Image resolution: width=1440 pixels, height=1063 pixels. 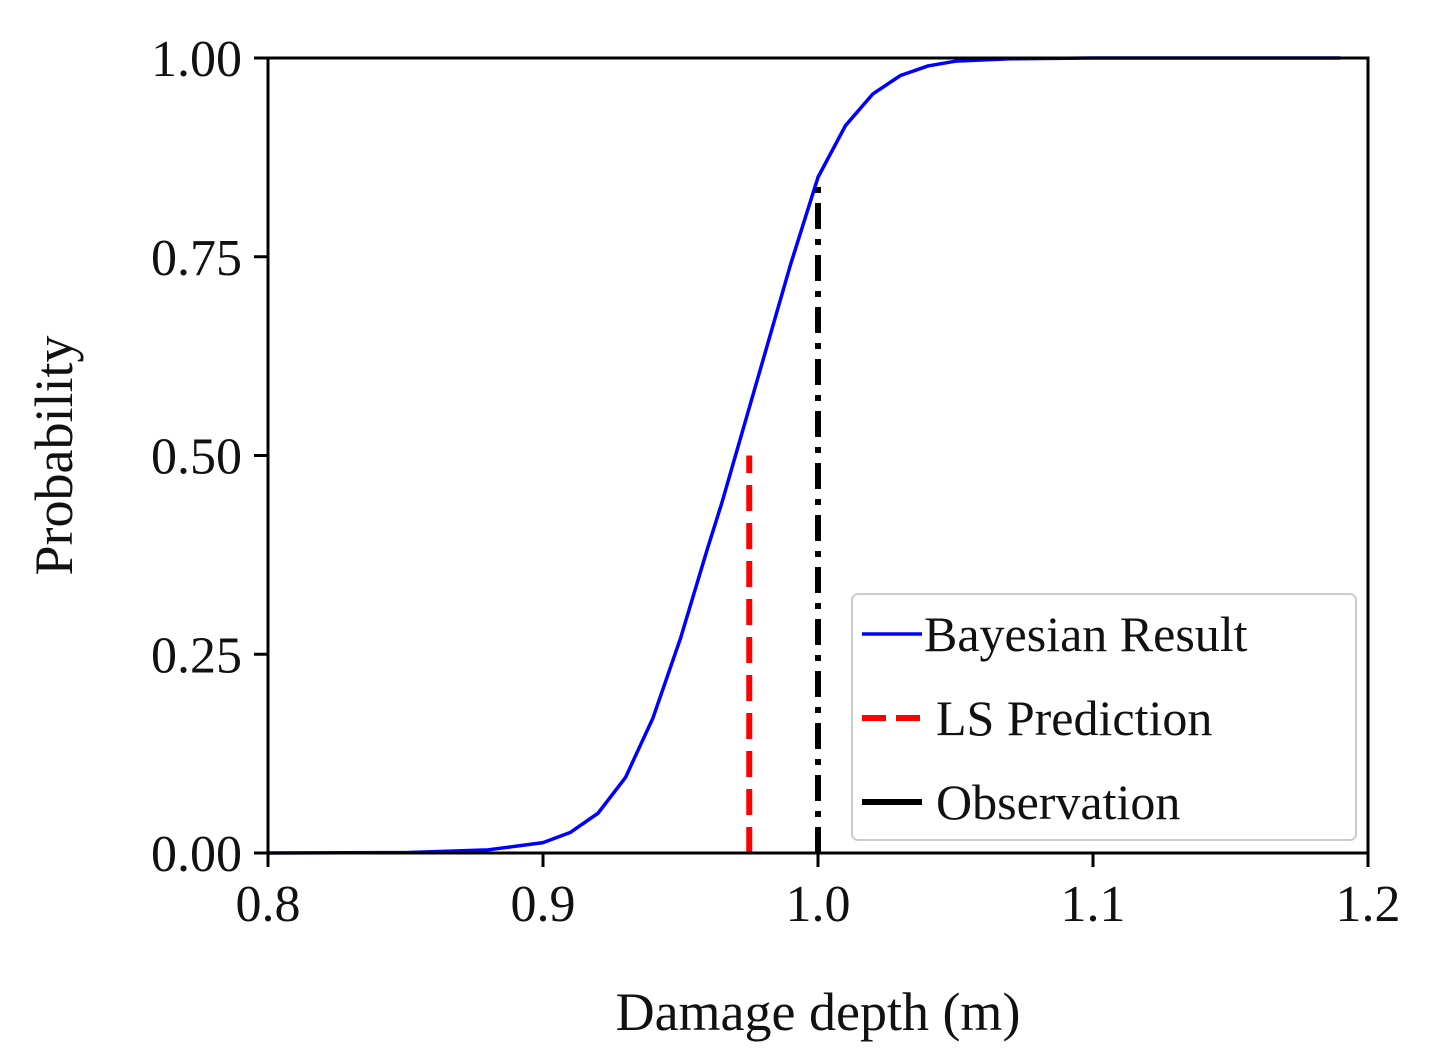 I want to click on y-tick-label: 0.25, so click(x=196, y=655).